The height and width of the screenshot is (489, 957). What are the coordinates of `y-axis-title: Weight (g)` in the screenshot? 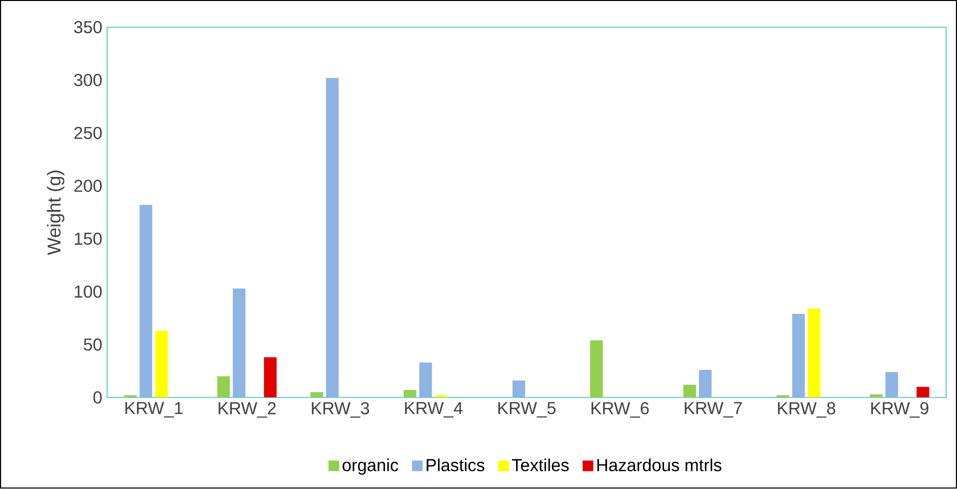 It's located at (55, 213).